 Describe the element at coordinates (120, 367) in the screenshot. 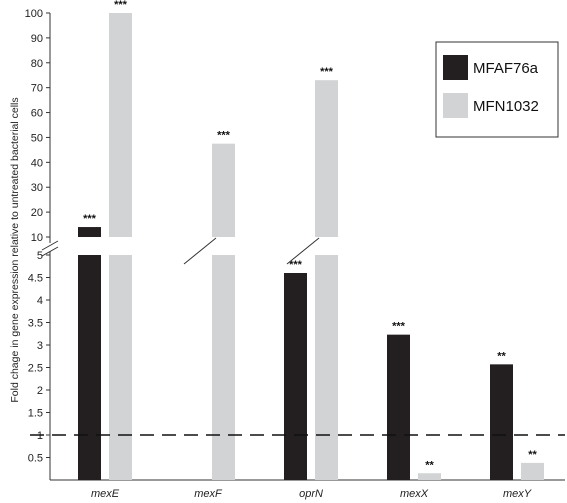

I see `bar-mexE-MFN1032-lower` at that location.